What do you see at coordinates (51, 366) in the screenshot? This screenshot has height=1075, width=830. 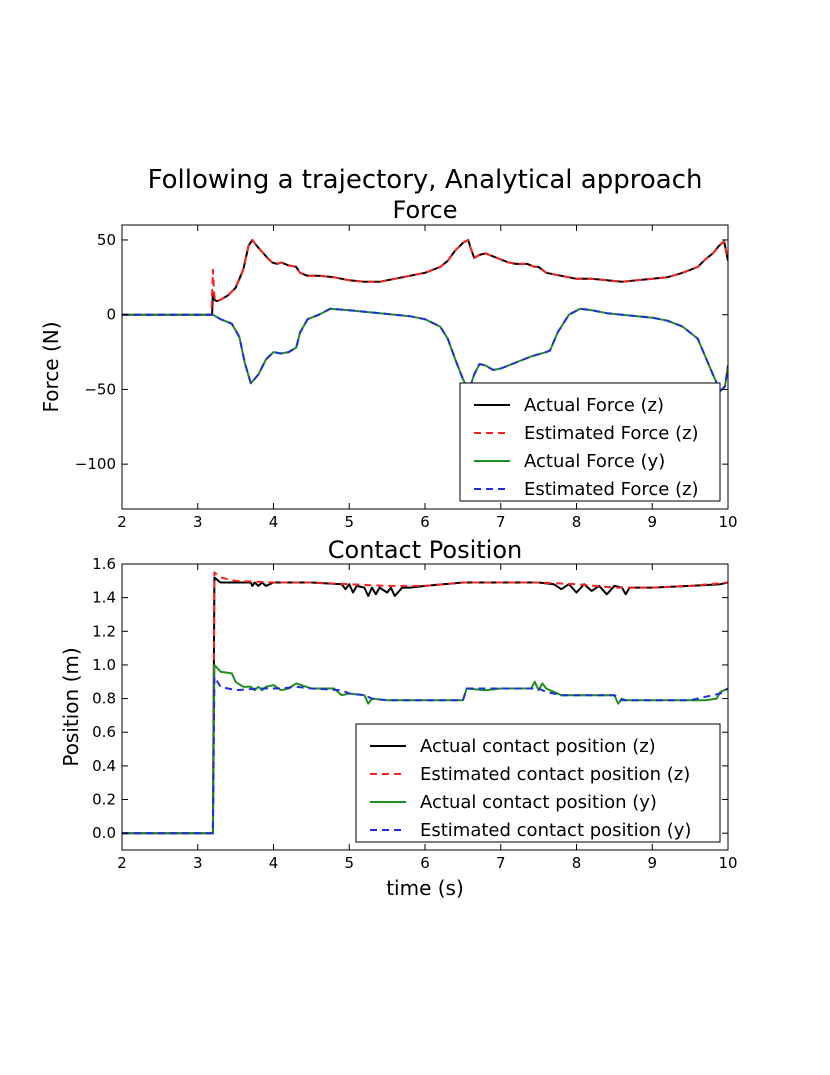 I see `y-axis-label: Force (N)` at bounding box center [51, 366].